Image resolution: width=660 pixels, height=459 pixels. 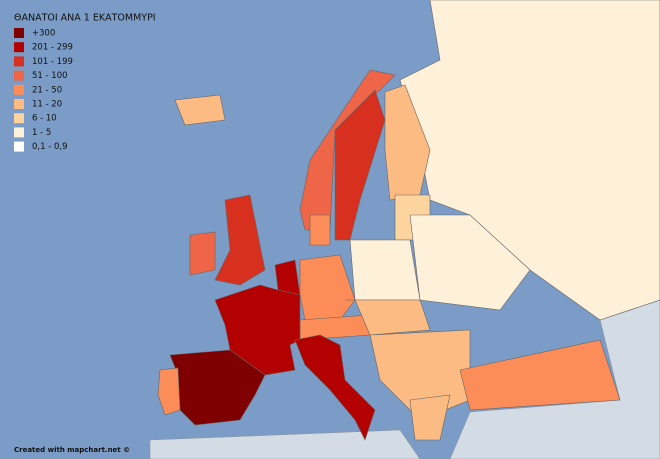 I want to click on legend-label: 1 - 5, so click(x=41, y=133).